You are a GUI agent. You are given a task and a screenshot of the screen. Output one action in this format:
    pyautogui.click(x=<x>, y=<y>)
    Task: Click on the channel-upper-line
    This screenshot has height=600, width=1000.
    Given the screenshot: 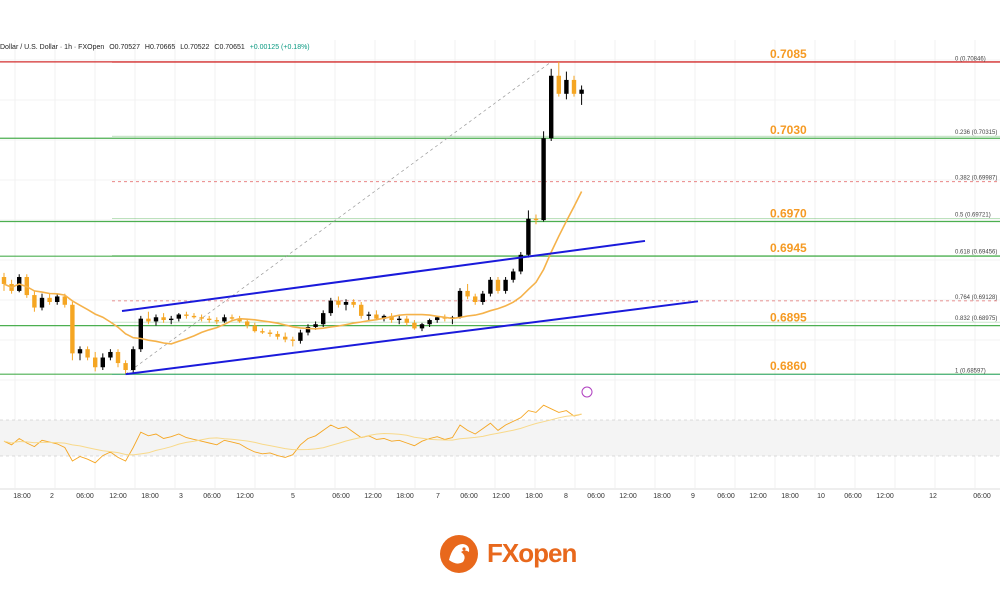 What is the action you would take?
    pyautogui.click(x=383, y=276)
    